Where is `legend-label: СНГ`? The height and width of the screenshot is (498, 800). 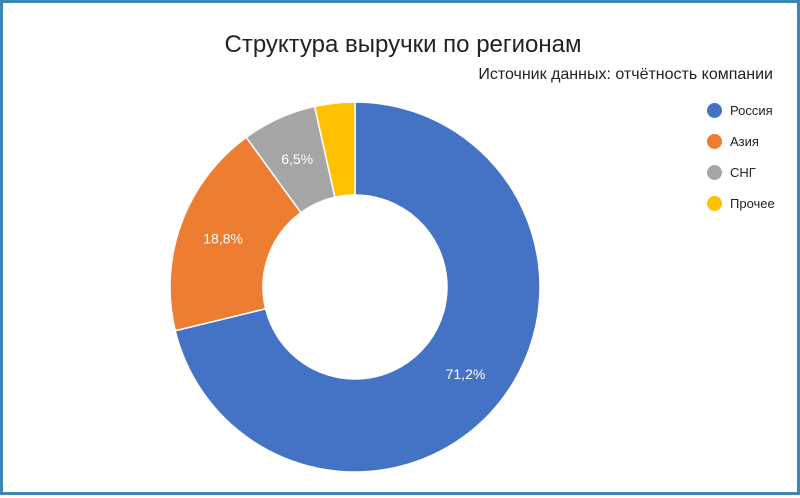
legend-label: СНГ is located at coordinates (743, 172).